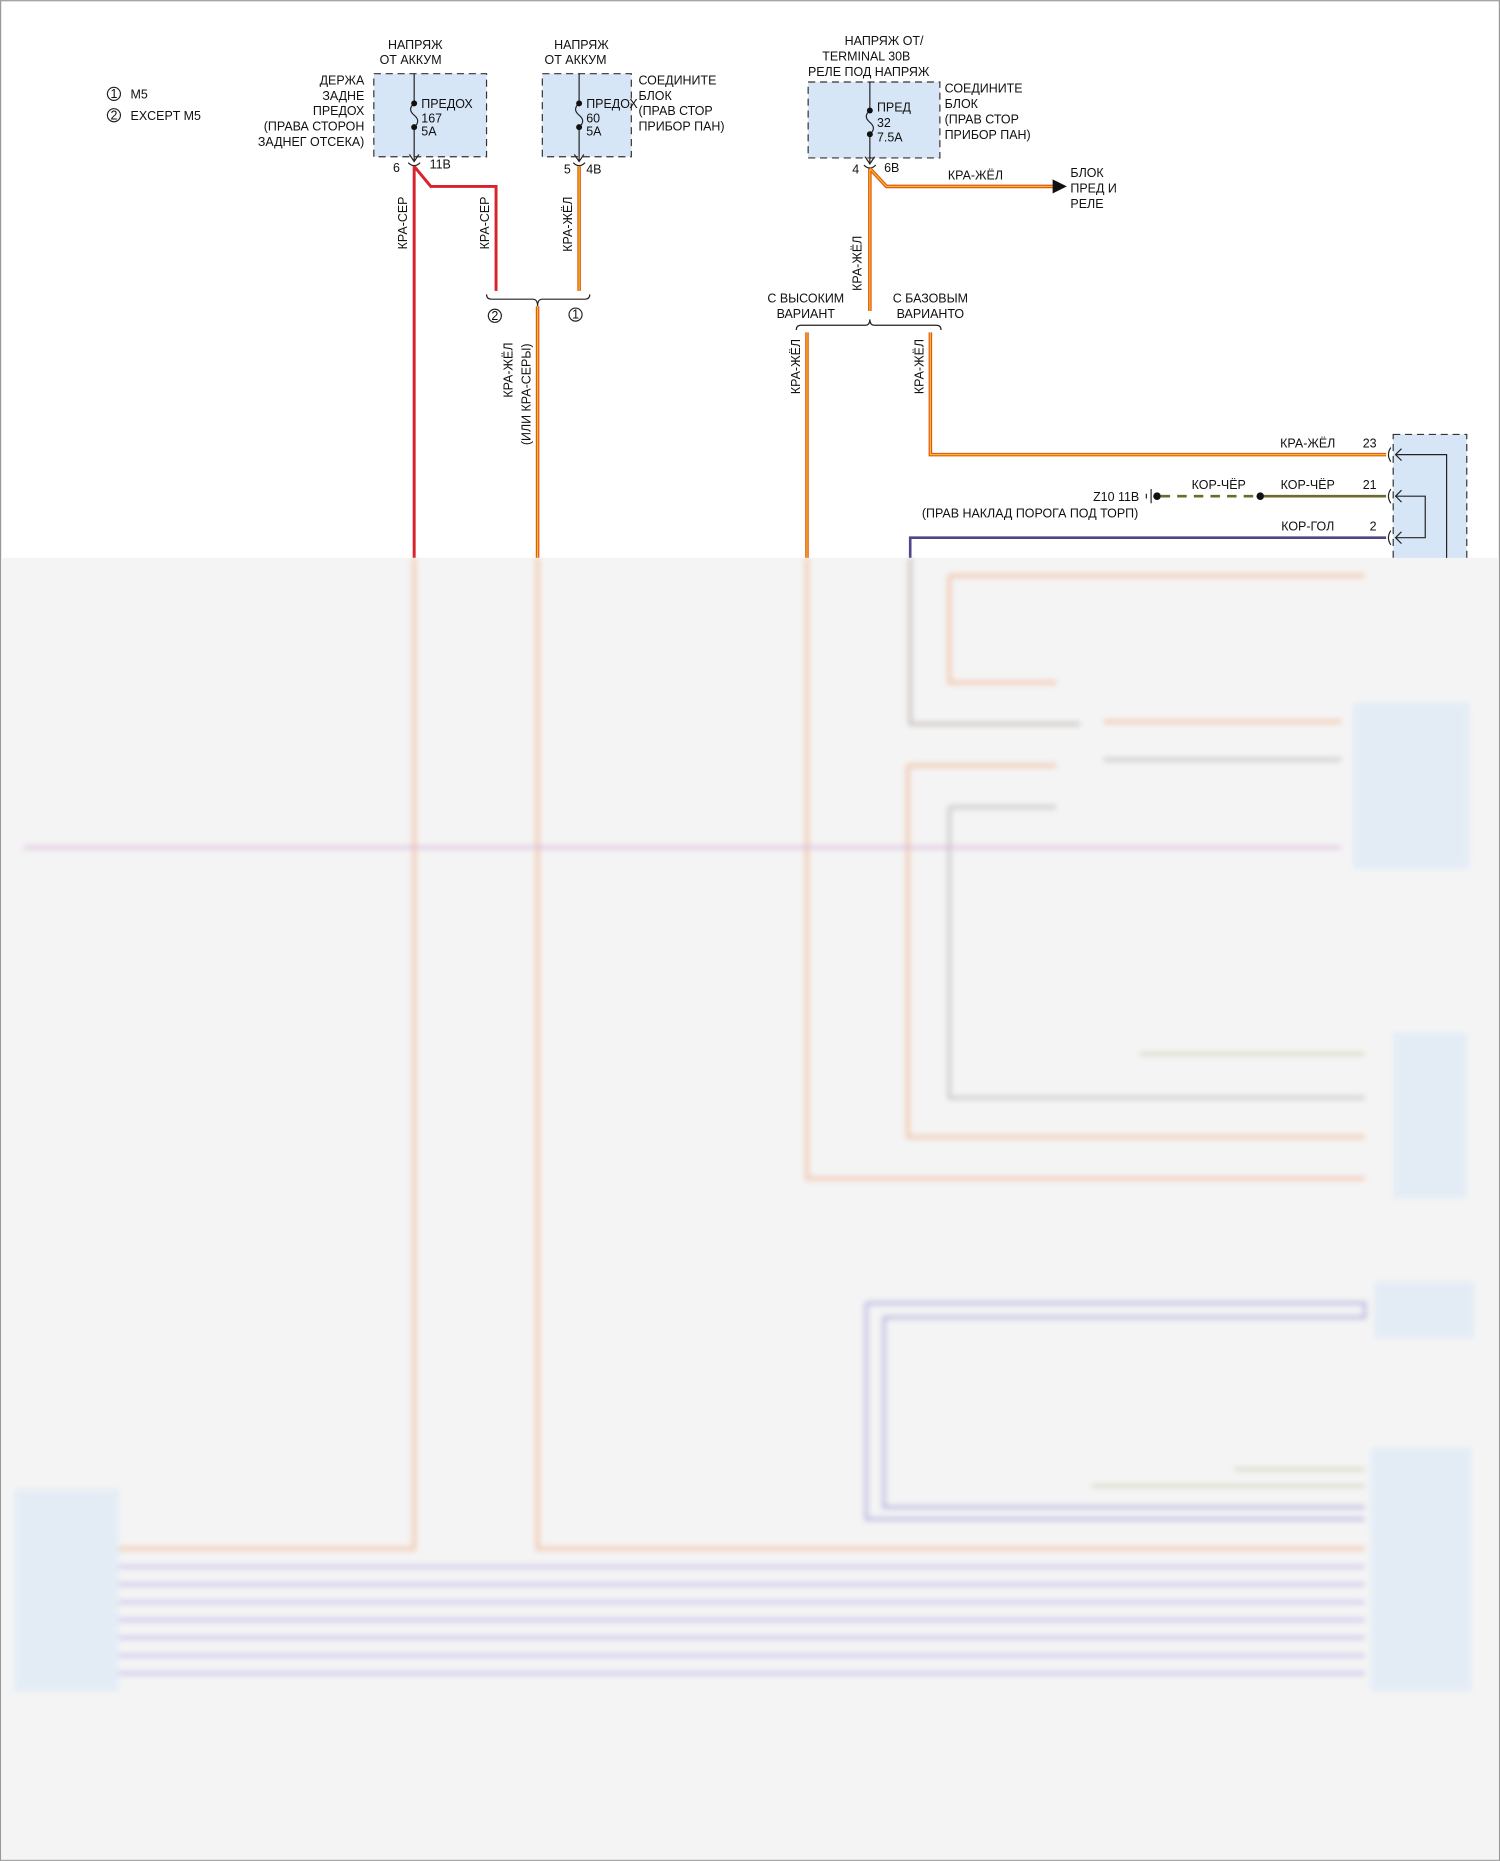 The image size is (1500, 1861). What do you see at coordinates (526, 394) in the screenshot?
I see `wire-label: (ИЛИ КРА-СЕРЫ)` at bounding box center [526, 394].